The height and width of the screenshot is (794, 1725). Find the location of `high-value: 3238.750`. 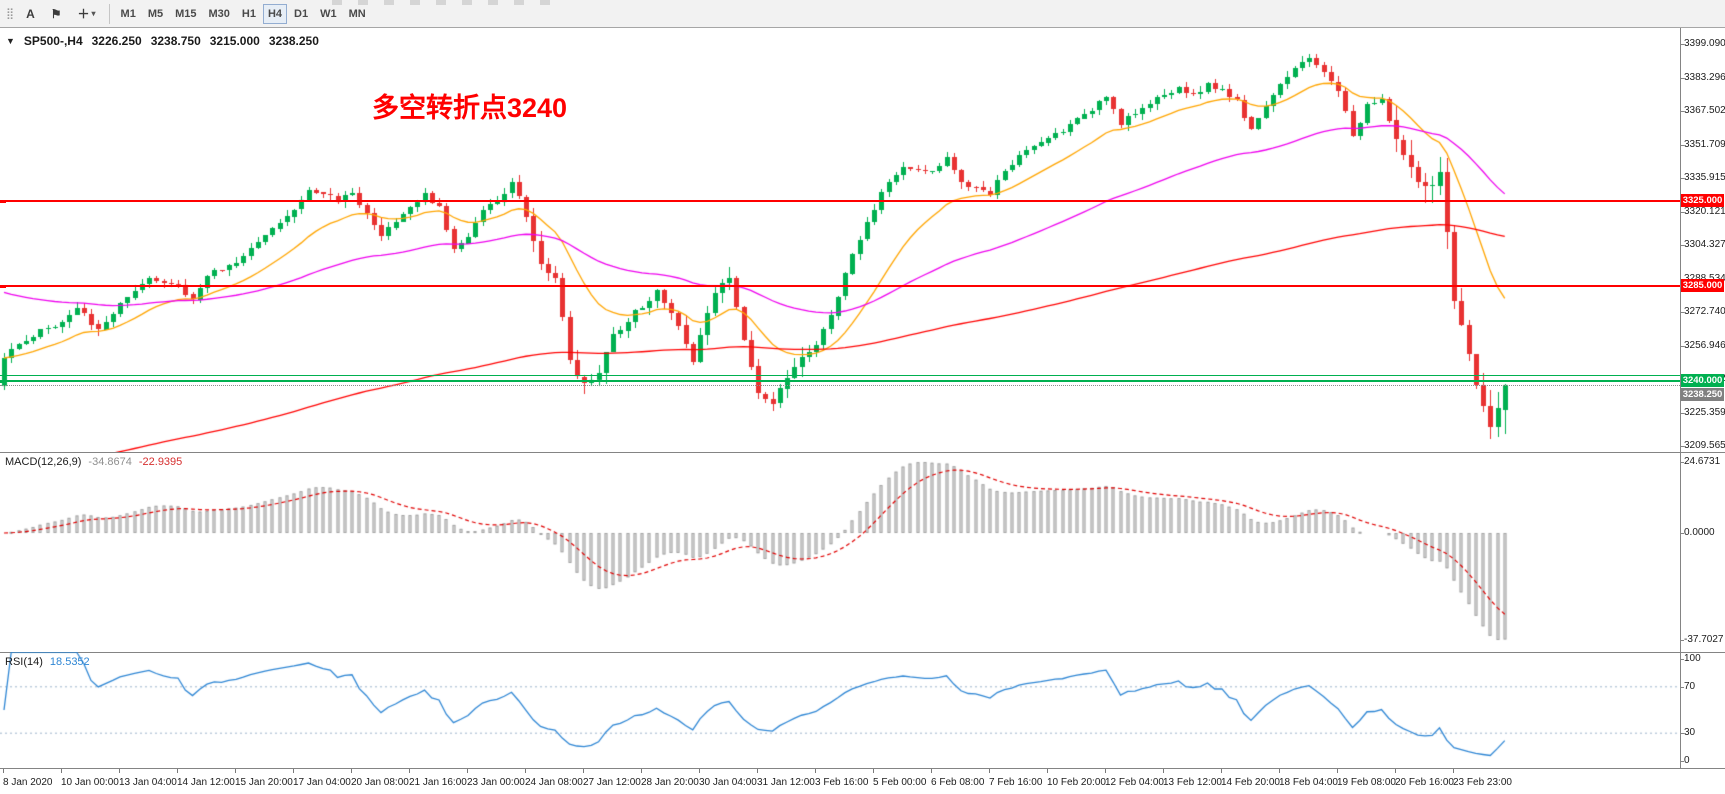

high-value: 3238.750 is located at coordinates (175, 41).